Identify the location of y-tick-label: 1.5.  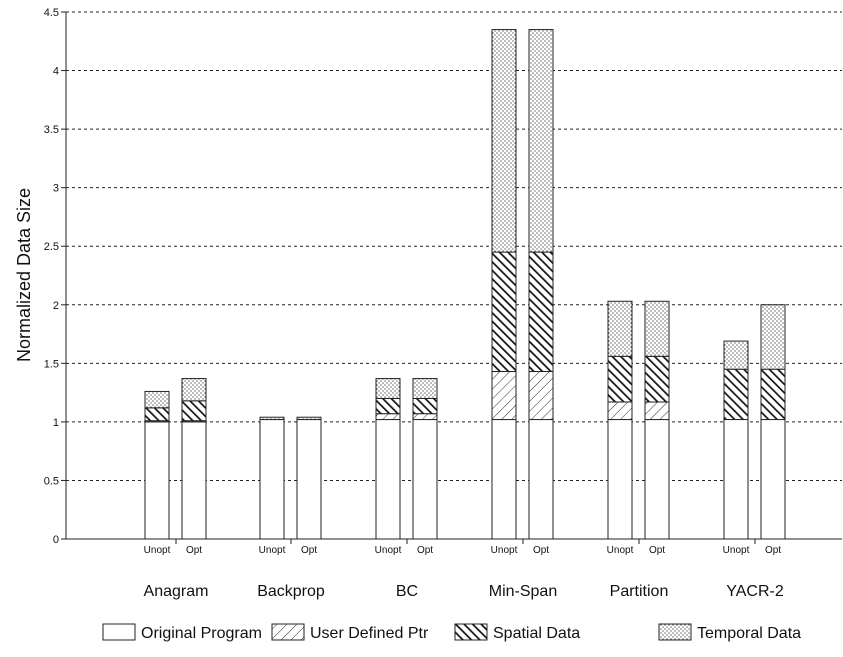
(51, 364).